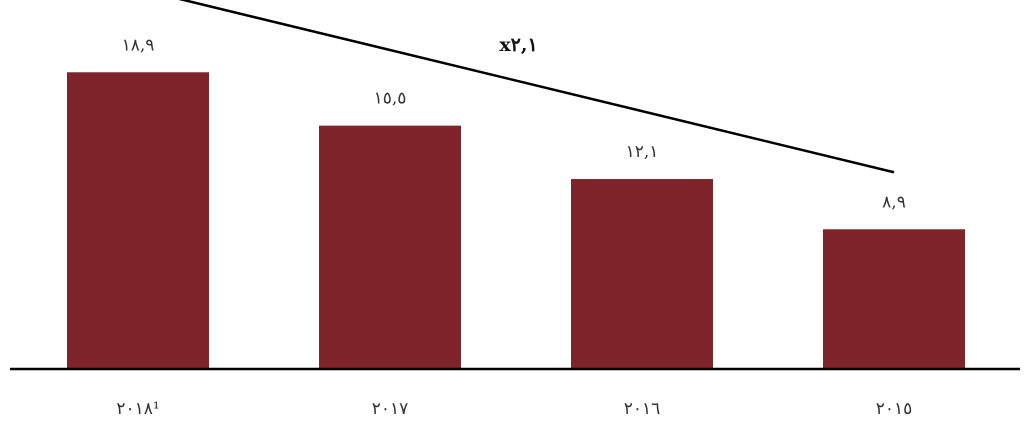 The image size is (1028, 421). Describe the element at coordinates (642, 152) in the screenshot. I see `bar-value-label-2: ١٢,١` at that location.